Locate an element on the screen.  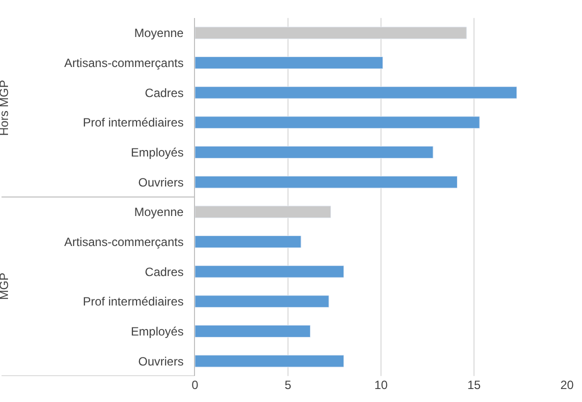
x-tick-label: 10 is located at coordinates (381, 385).